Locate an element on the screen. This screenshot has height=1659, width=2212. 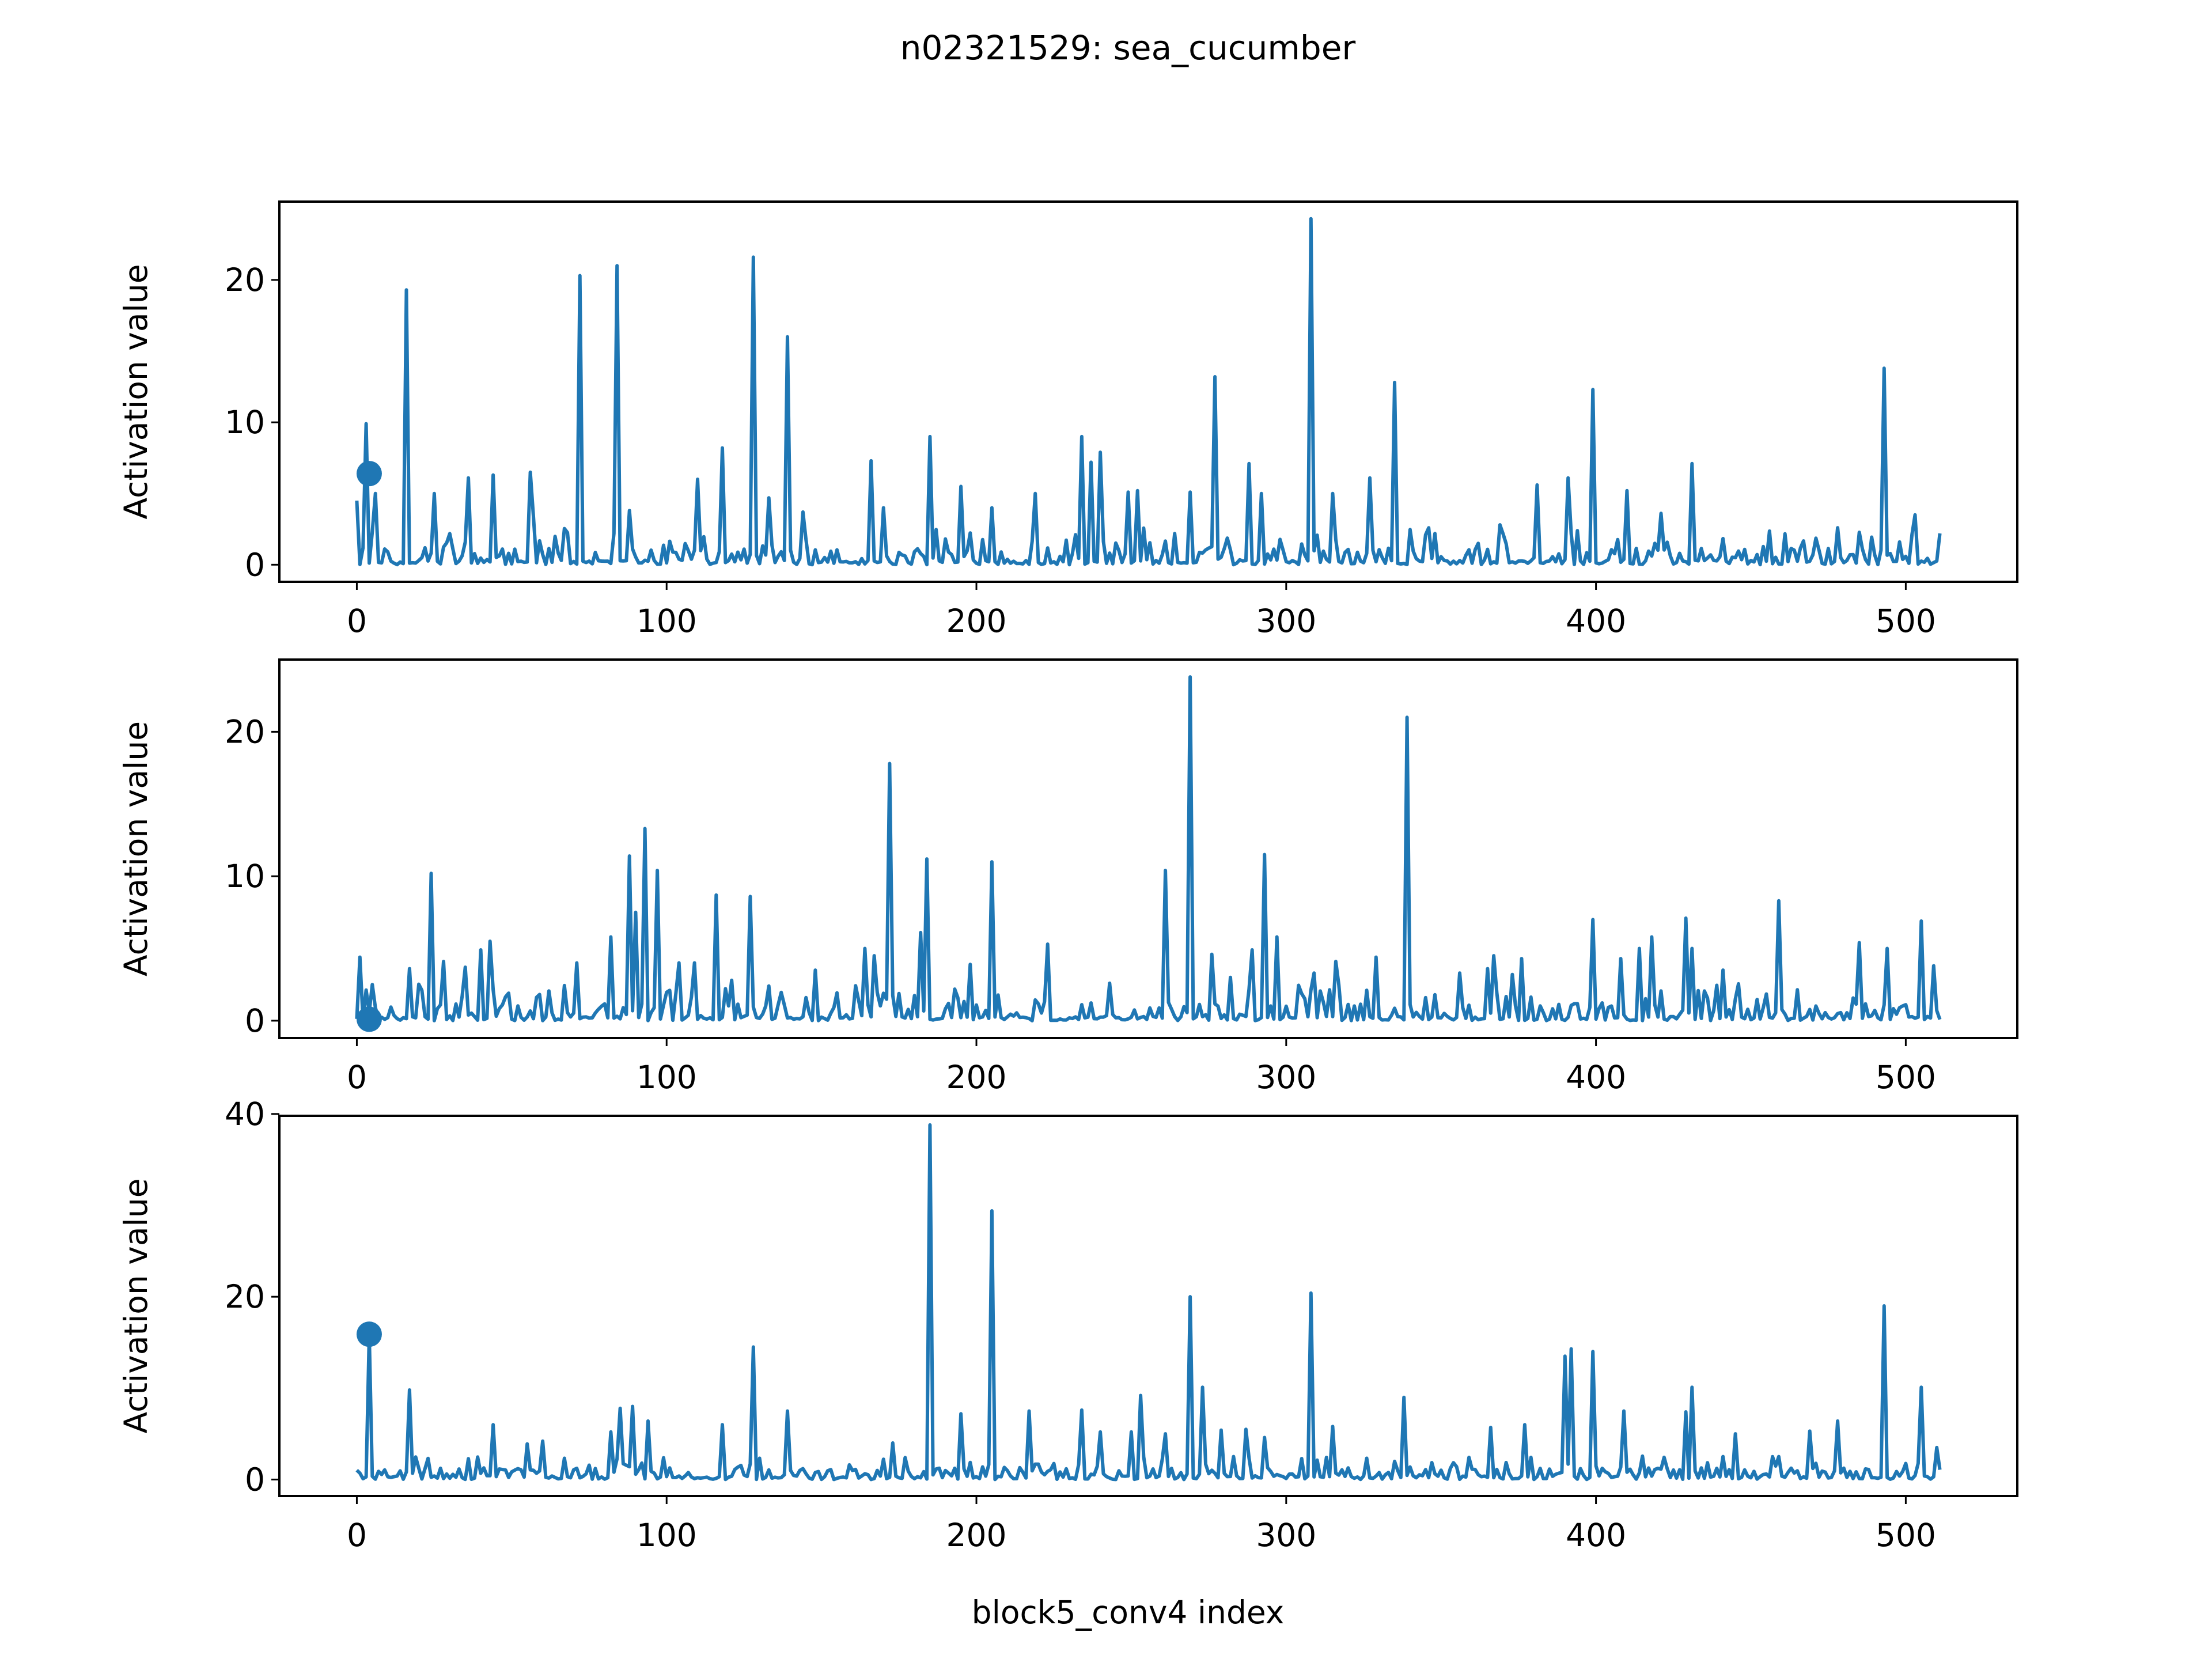
figure-title: n02321529: sea_cucumber is located at coordinates (1128, 47).